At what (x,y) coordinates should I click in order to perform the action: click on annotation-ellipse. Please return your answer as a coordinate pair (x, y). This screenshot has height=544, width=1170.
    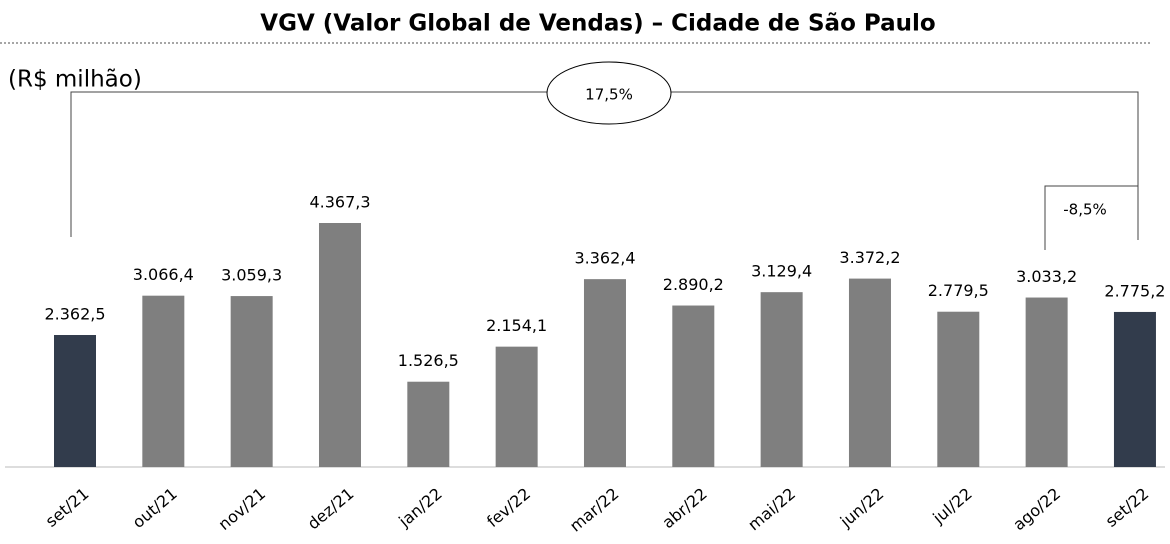
    Looking at the image, I should click on (609, 93).